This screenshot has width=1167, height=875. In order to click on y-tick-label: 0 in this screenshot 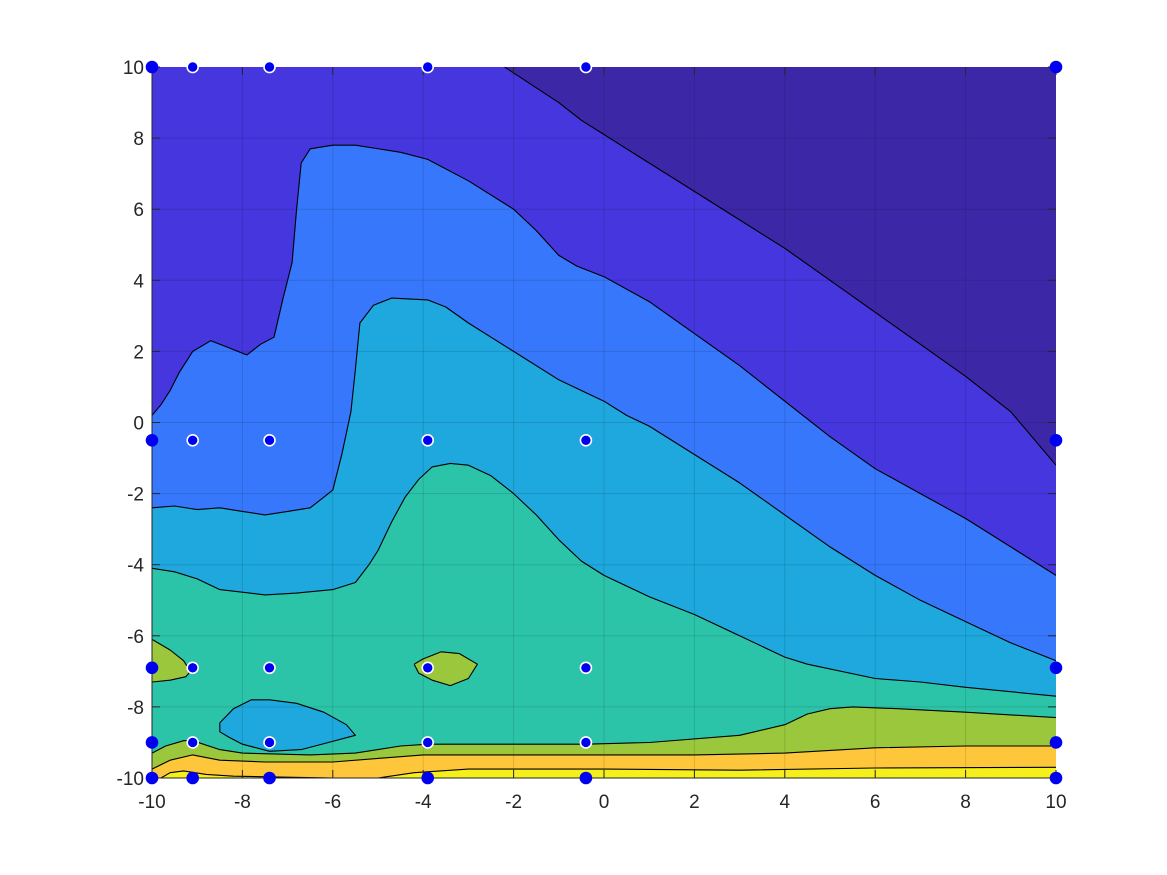, I will do `click(138, 424)`.